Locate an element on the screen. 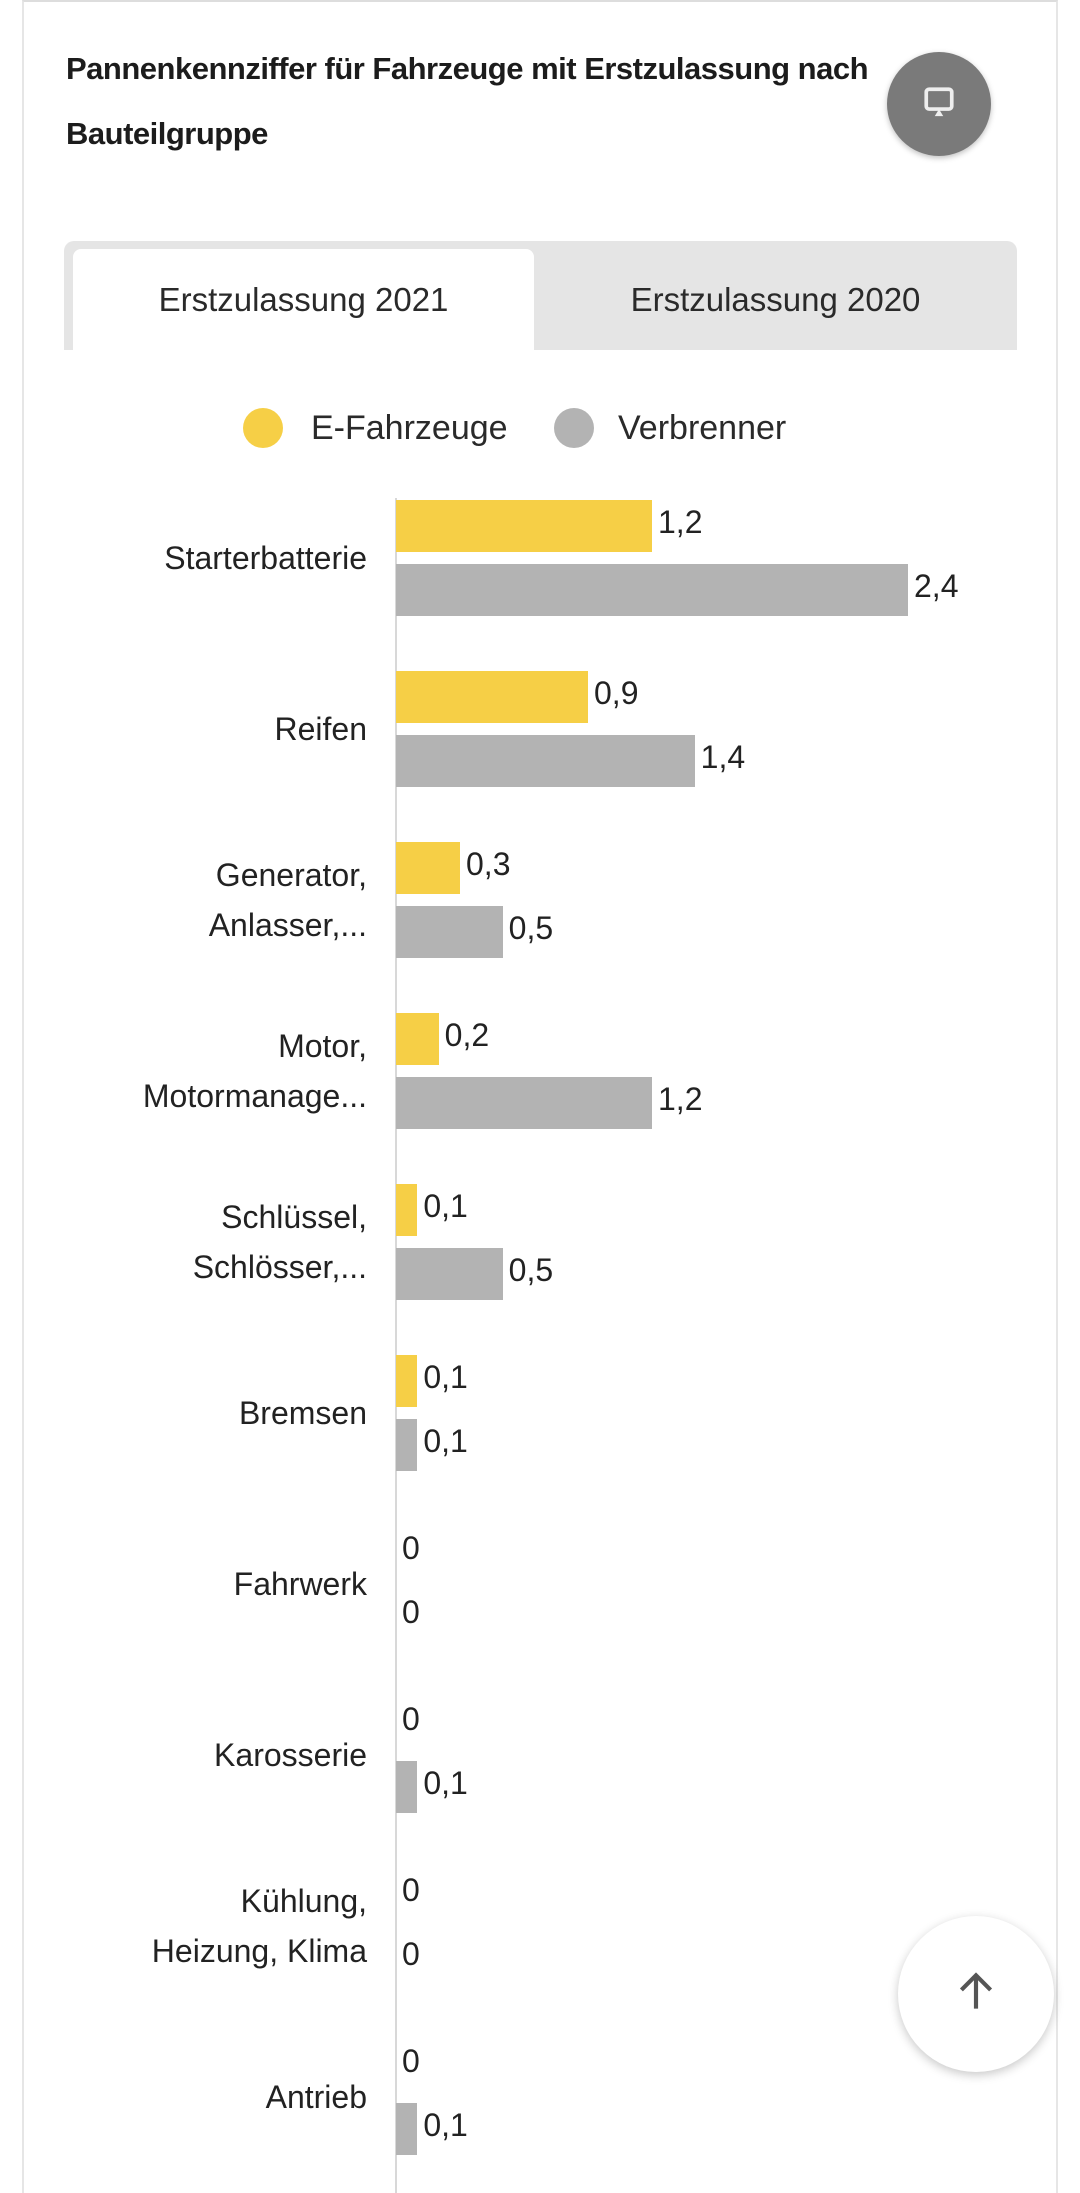 This screenshot has width=1080, height=2193. data-label: 1,4 is located at coordinates (723, 757).